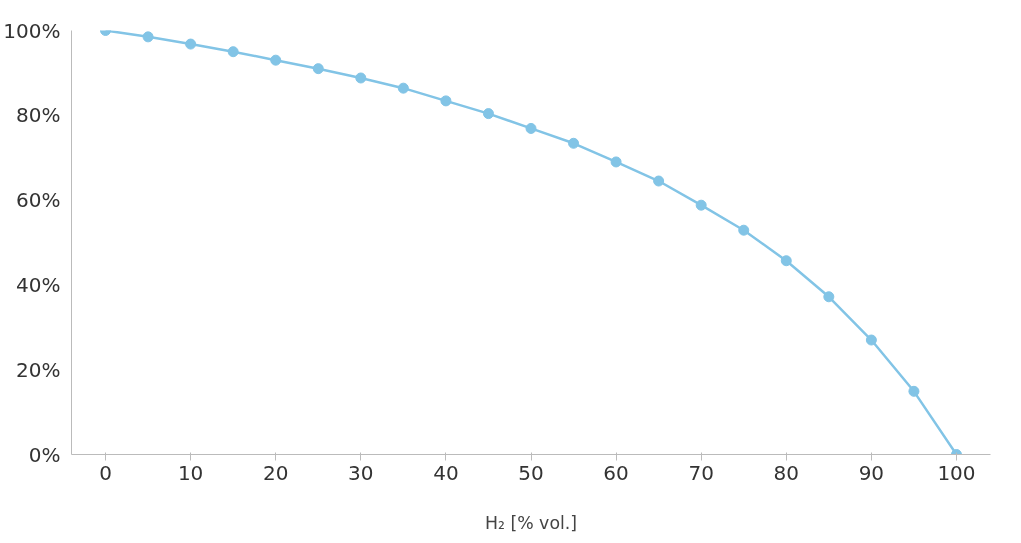 The width and height of the screenshot is (1021, 543). I want to click on x-axis-title: H₂ [% vol.], so click(531, 522).